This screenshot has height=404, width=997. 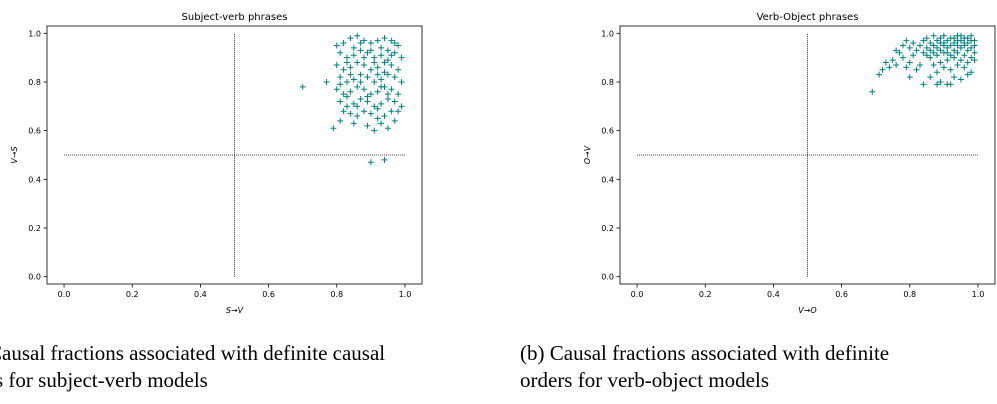 What do you see at coordinates (34, 82) in the screenshot?
I see `y-tick-label: 0.8` at bounding box center [34, 82].